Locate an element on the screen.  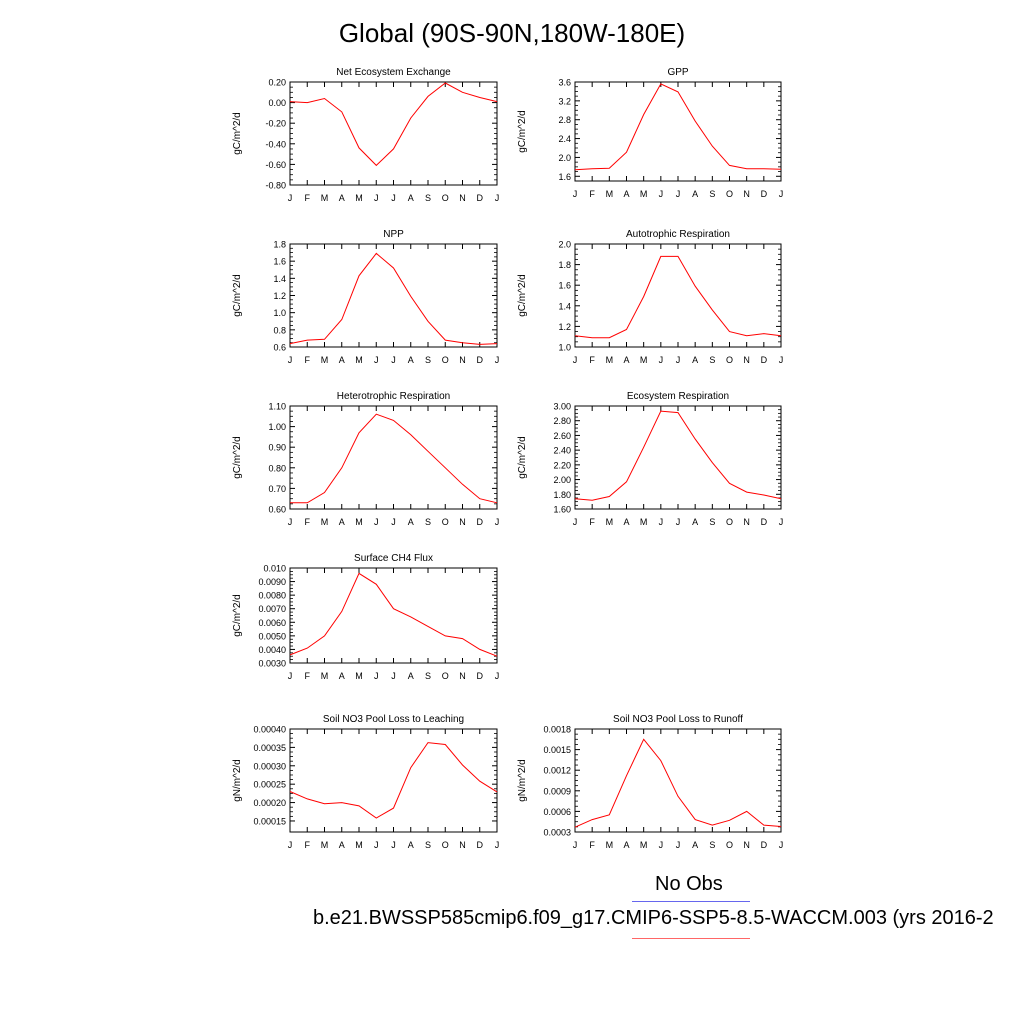
y-tick-label: 0.60 is located at coordinates (277, 510).